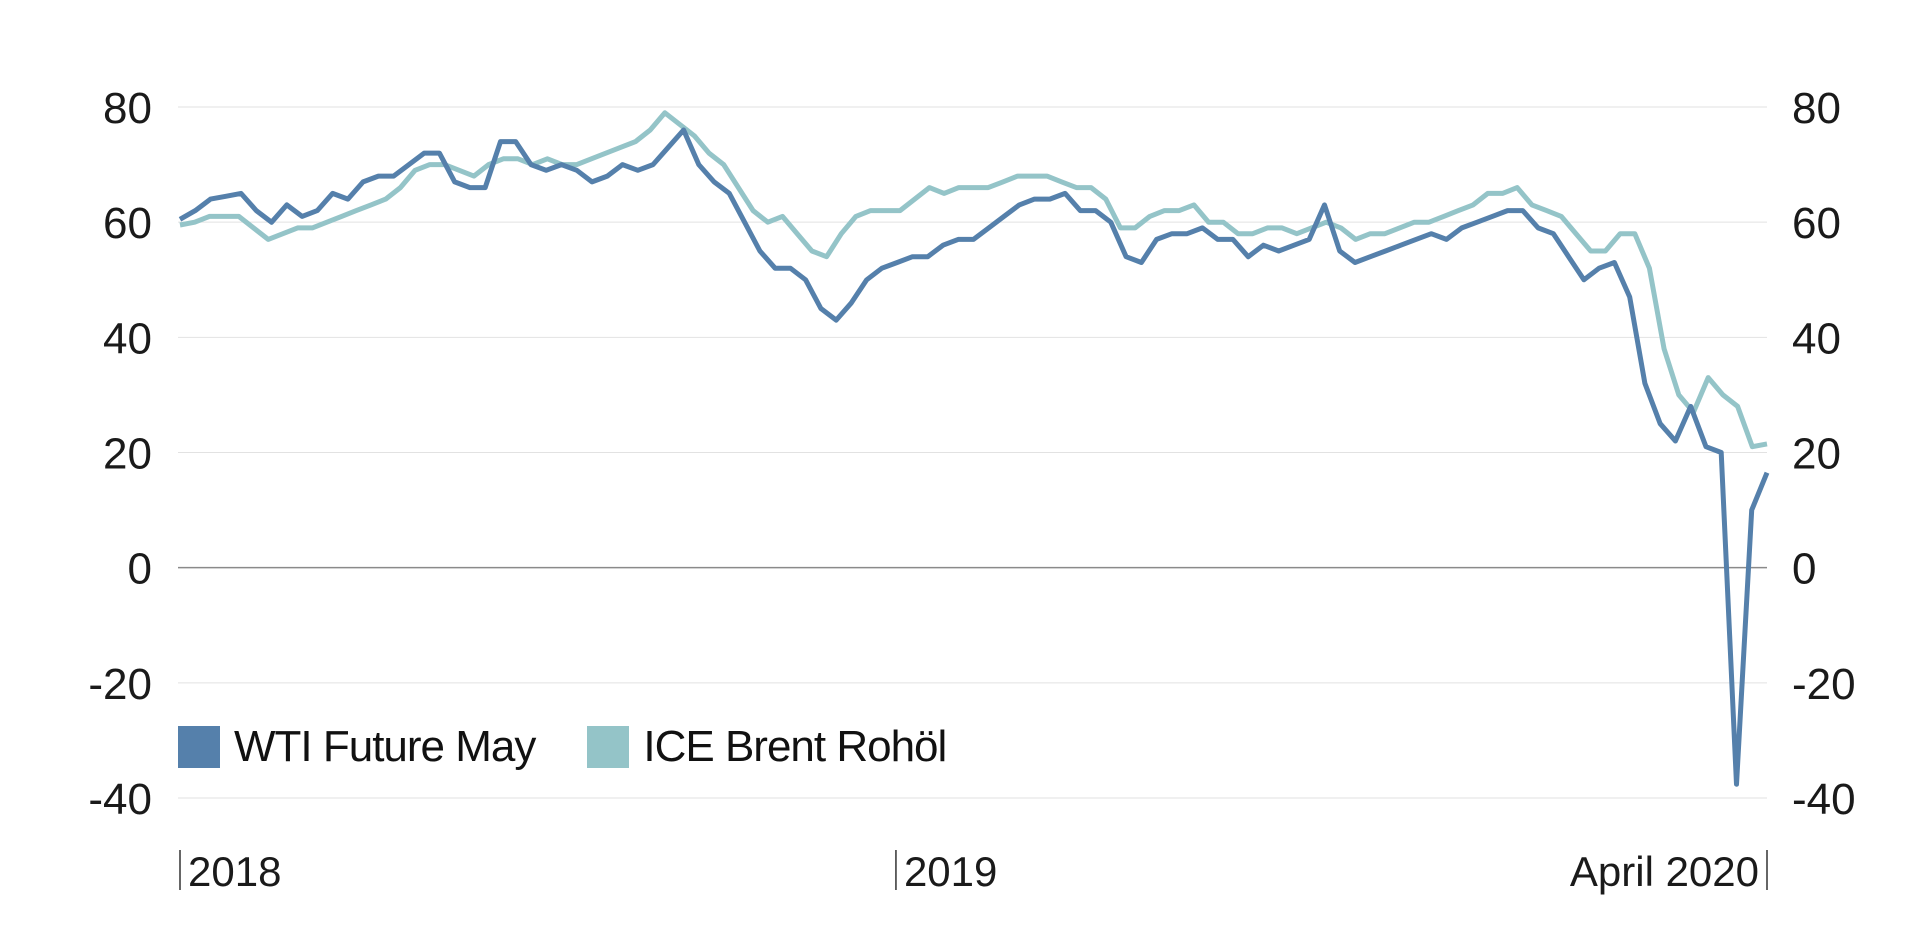  I want to click on legend-label-brent: ICE Brent Rohöl, so click(795, 746).